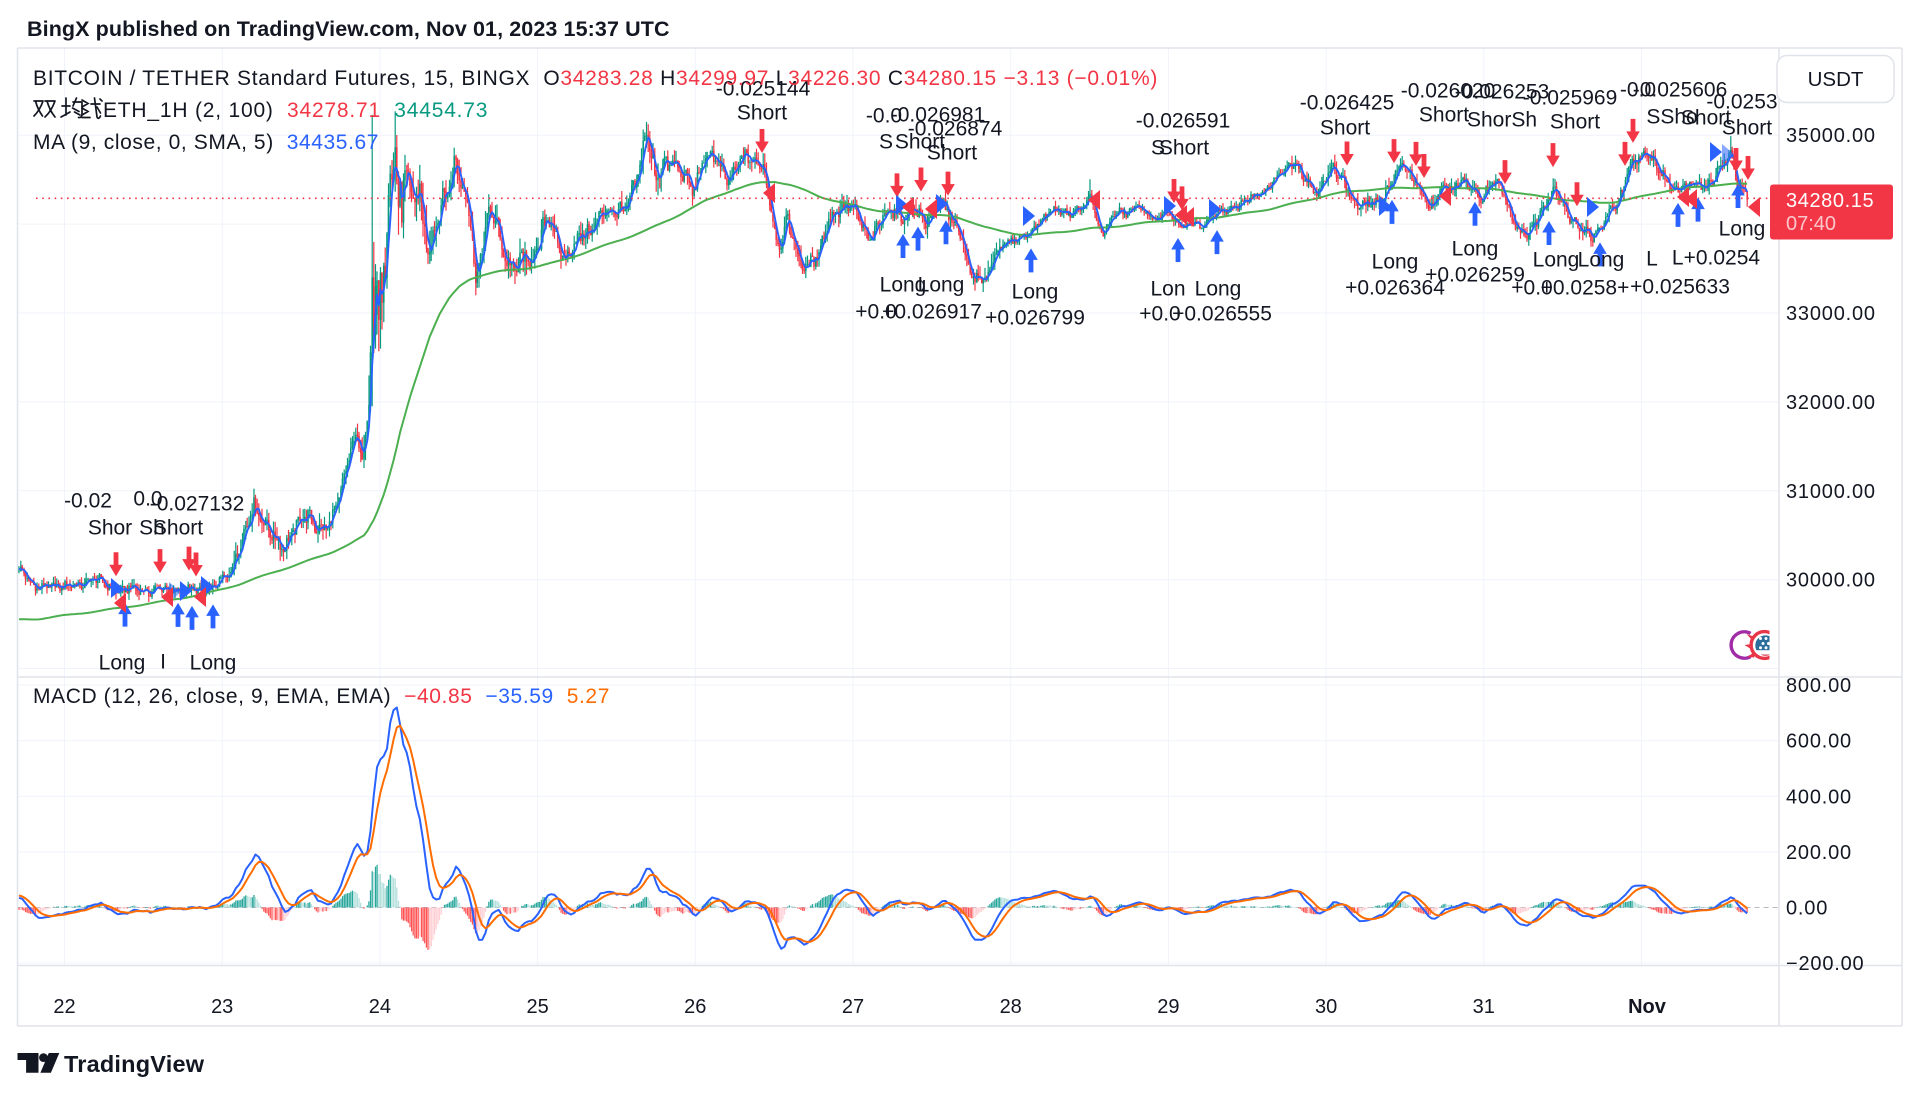 This screenshot has height=1093, width=1920. Describe the element at coordinates (1819, 742) in the screenshot. I see `svg-text: 600.00` at that location.